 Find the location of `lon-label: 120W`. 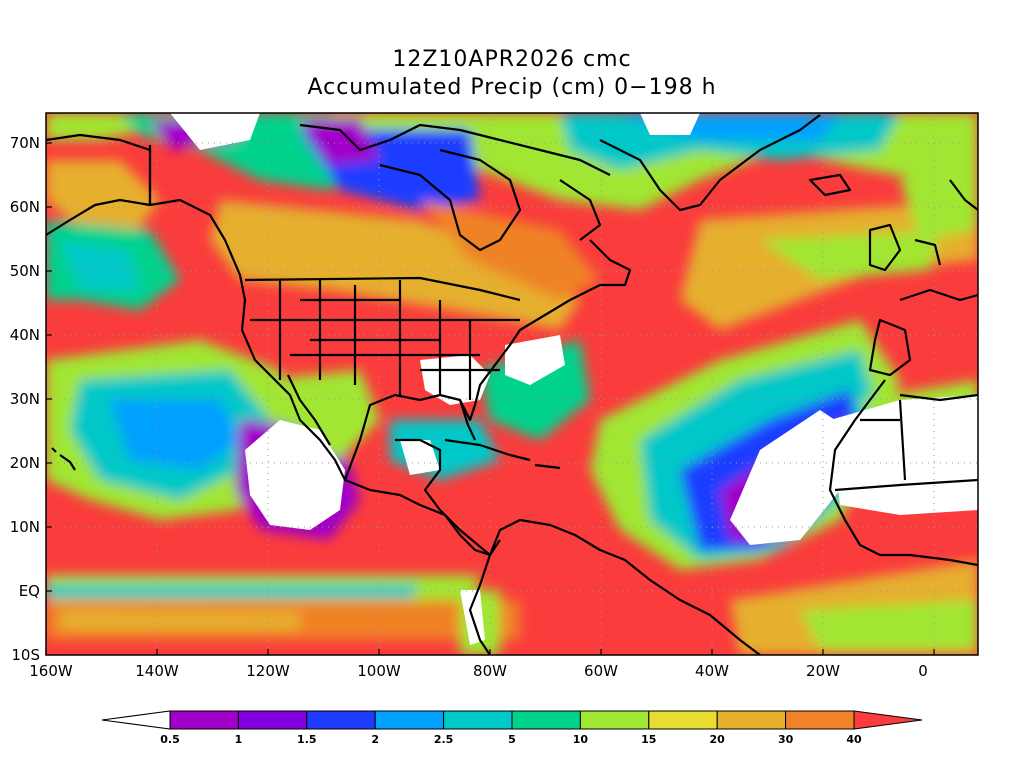

lon-label: 120W is located at coordinates (268, 671).